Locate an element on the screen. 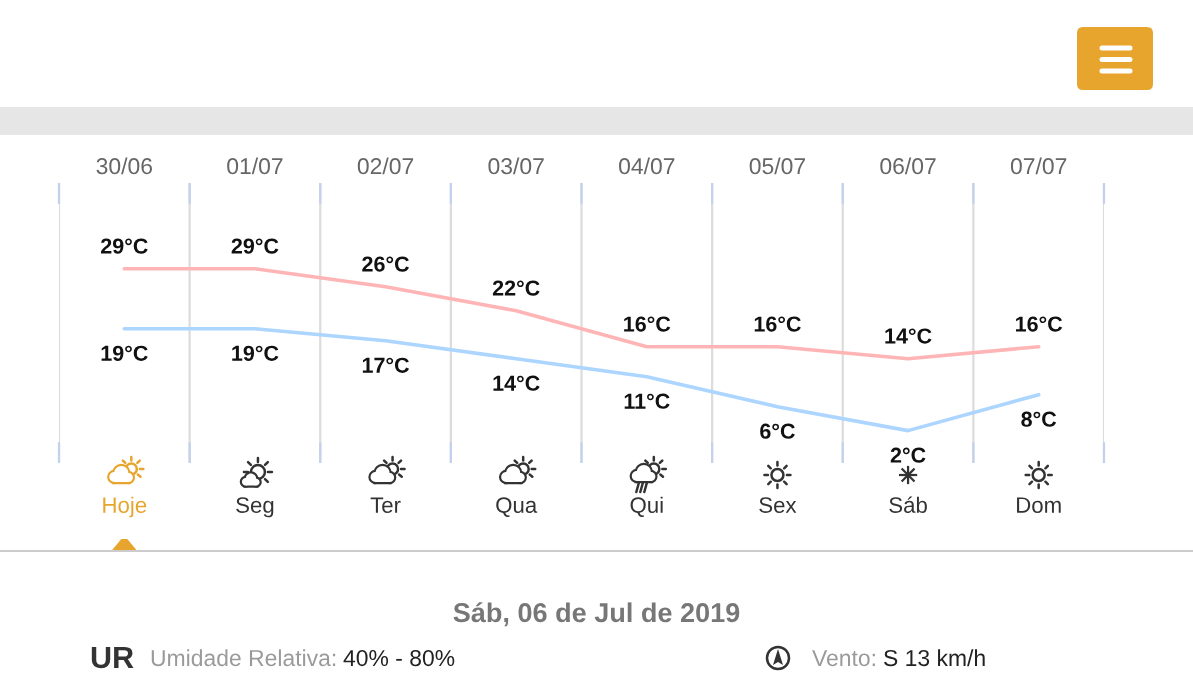  text: Vento: is located at coordinates (843, 658).